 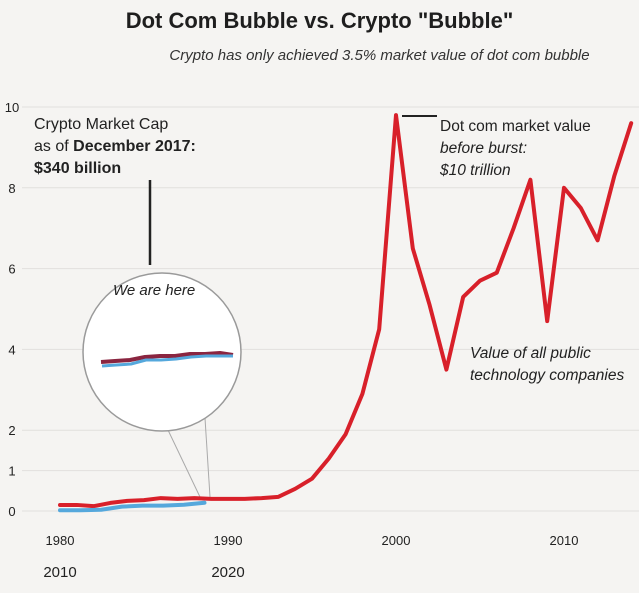 What do you see at coordinates (11, 269) in the screenshot?
I see `y-tick-label: 6` at bounding box center [11, 269].